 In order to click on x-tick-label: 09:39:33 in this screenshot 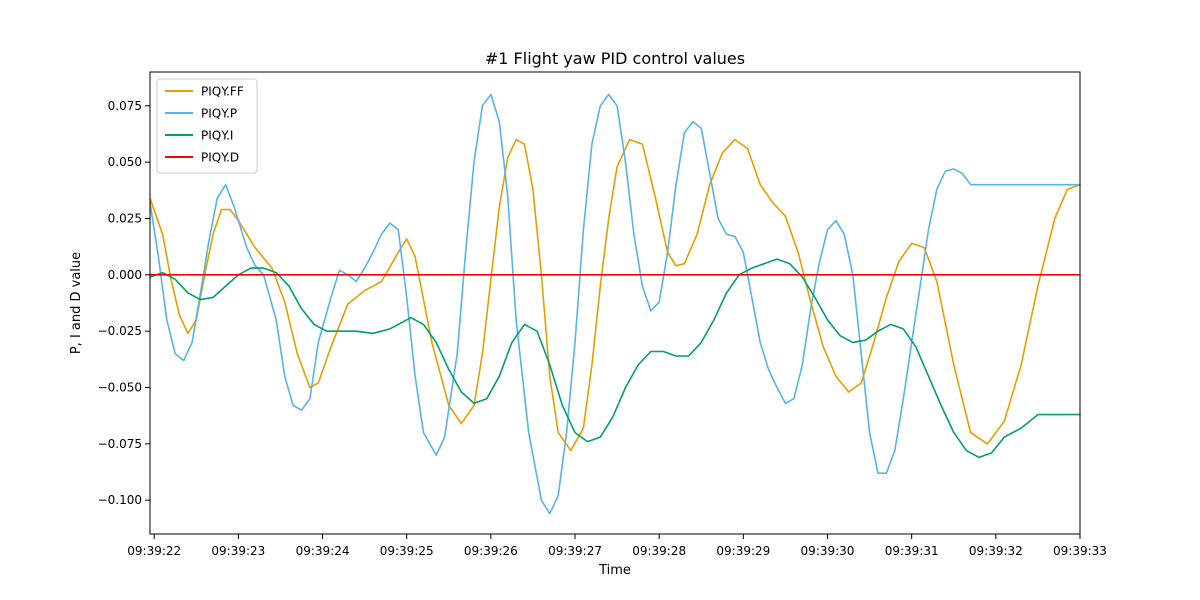, I will do `click(1080, 551)`.